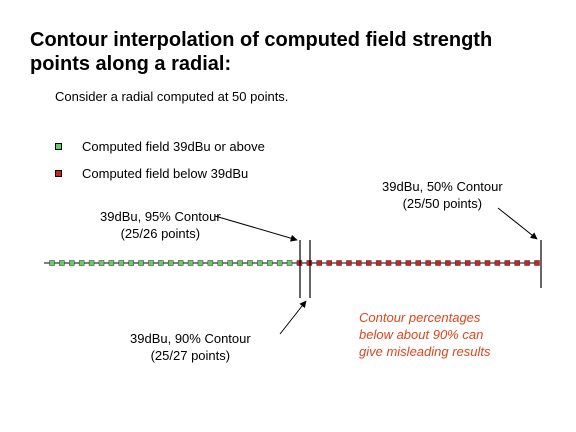 Image resolution: width=576 pixels, height=432 pixels. Describe the element at coordinates (160, 233) in the screenshot. I see `contour-95-points: (25/26 points)` at that location.